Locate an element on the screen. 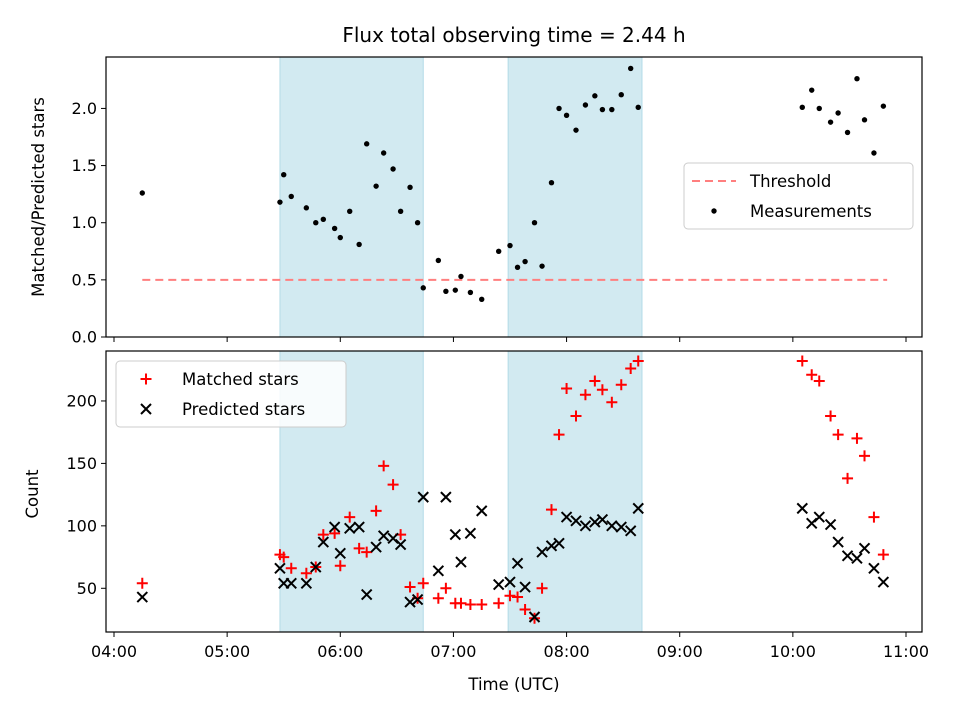  legend-label: Matched stars is located at coordinates (240, 379).